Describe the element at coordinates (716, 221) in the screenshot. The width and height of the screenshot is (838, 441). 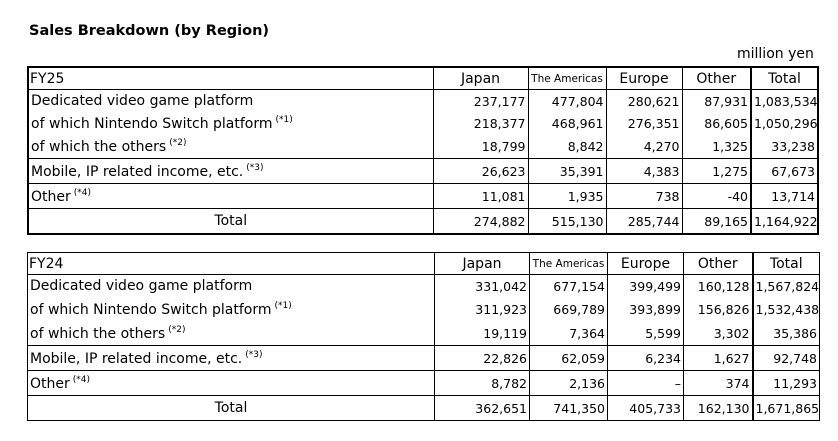
I see `cell-other: 89,165` at that location.